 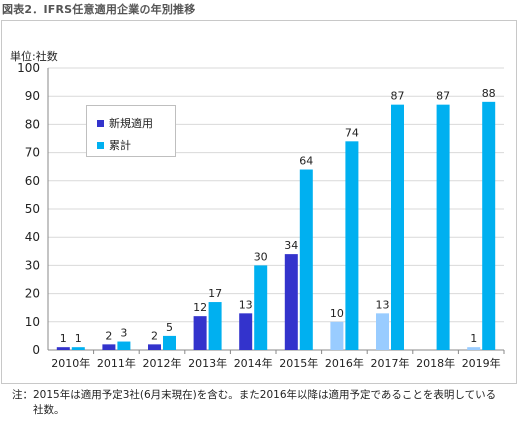 What do you see at coordinates (261, 256) in the screenshot?
I see `data-label-cumulative: 30` at bounding box center [261, 256].